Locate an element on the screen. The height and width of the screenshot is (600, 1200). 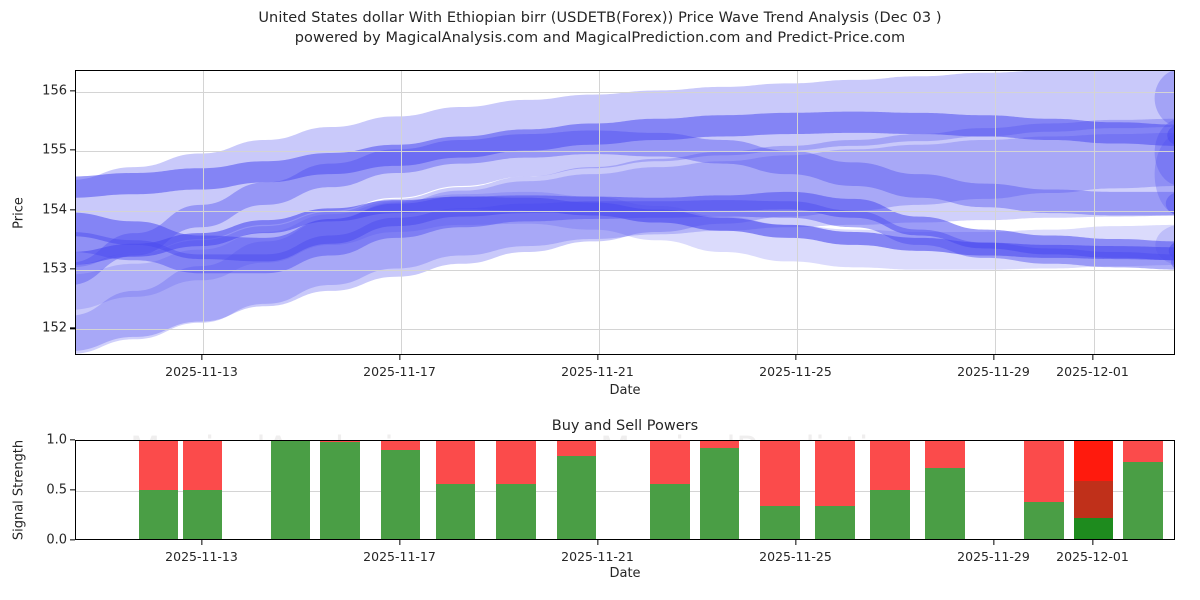
y-tick-label: 0.5 is located at coordinates (56, 490).